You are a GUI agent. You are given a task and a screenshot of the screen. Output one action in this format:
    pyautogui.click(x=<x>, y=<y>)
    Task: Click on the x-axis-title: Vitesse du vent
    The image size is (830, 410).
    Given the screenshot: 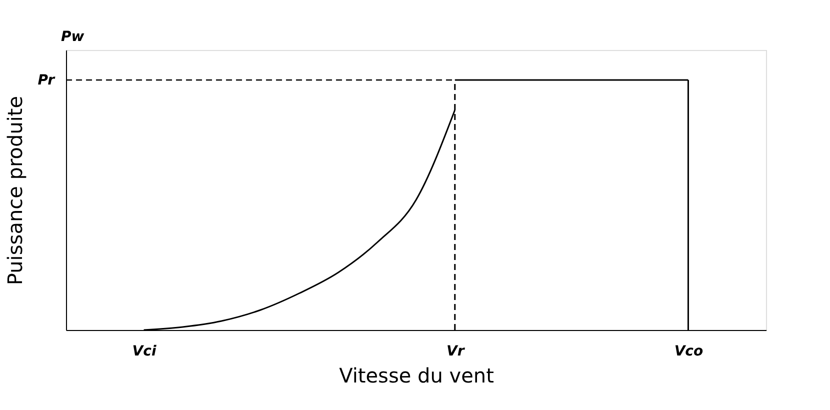 What is the action you would take?
    pyautogui.click(x=416, y=376)
    